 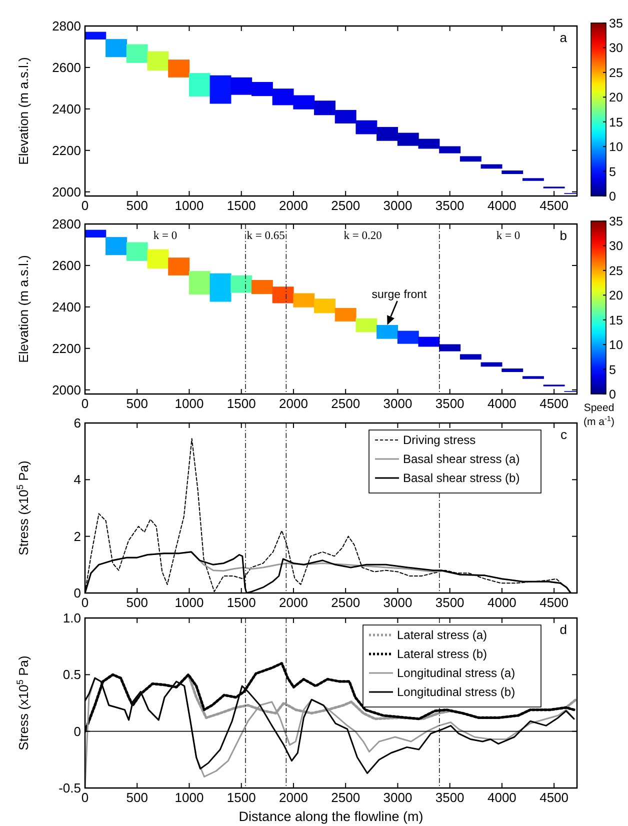 I want to click on annotation: surge front, so click(x=400, y=294).